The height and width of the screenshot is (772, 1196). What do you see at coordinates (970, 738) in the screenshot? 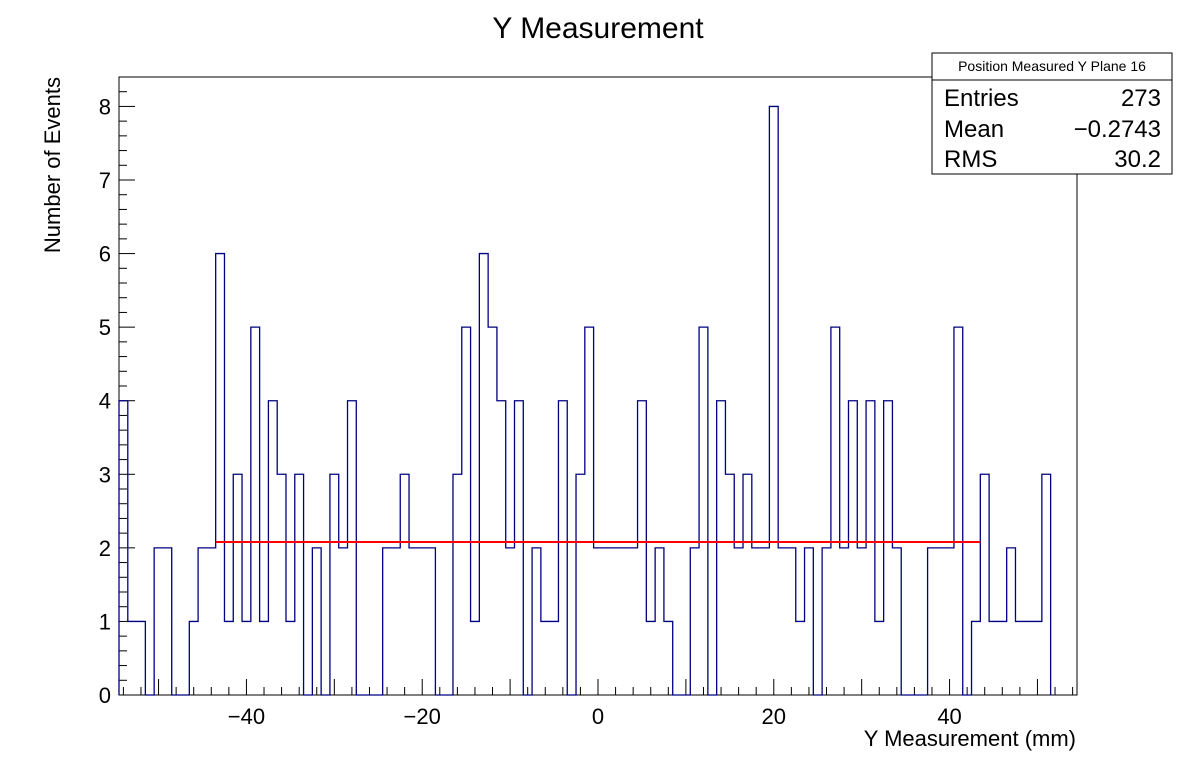
I see `x-axis-label: Y Measurement (mm)` at bounding box center [970, 738].